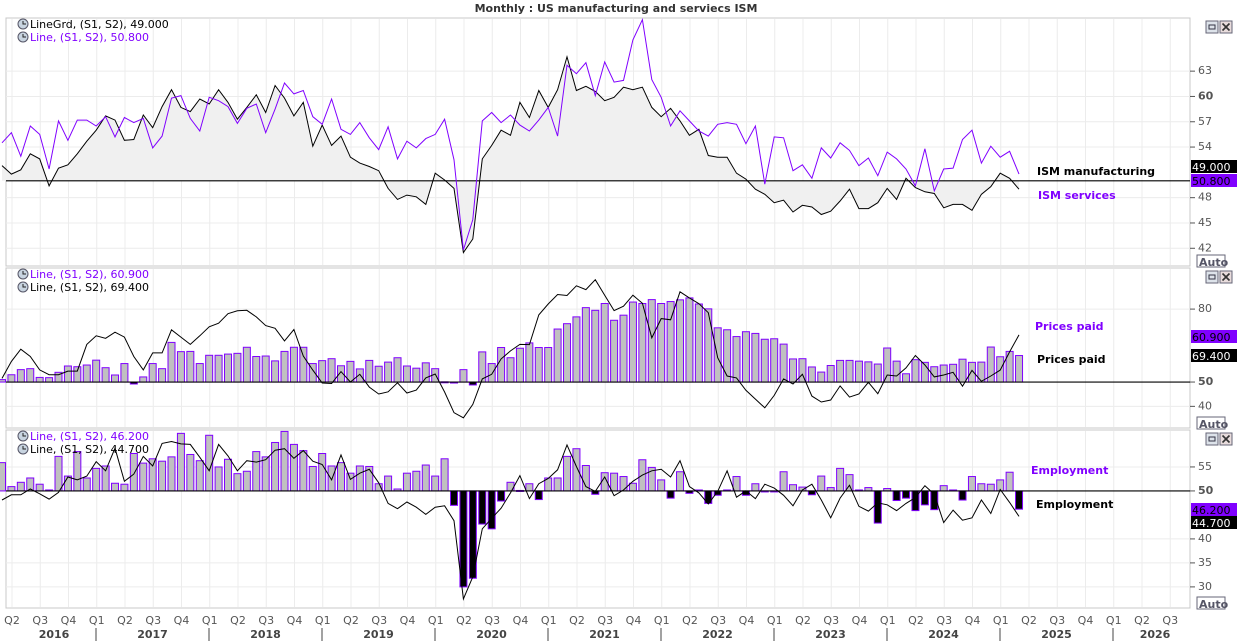 The width and height of the screenshot is (1237, 641). I want to click on x-tick-year: 2023, so click(830, 634).